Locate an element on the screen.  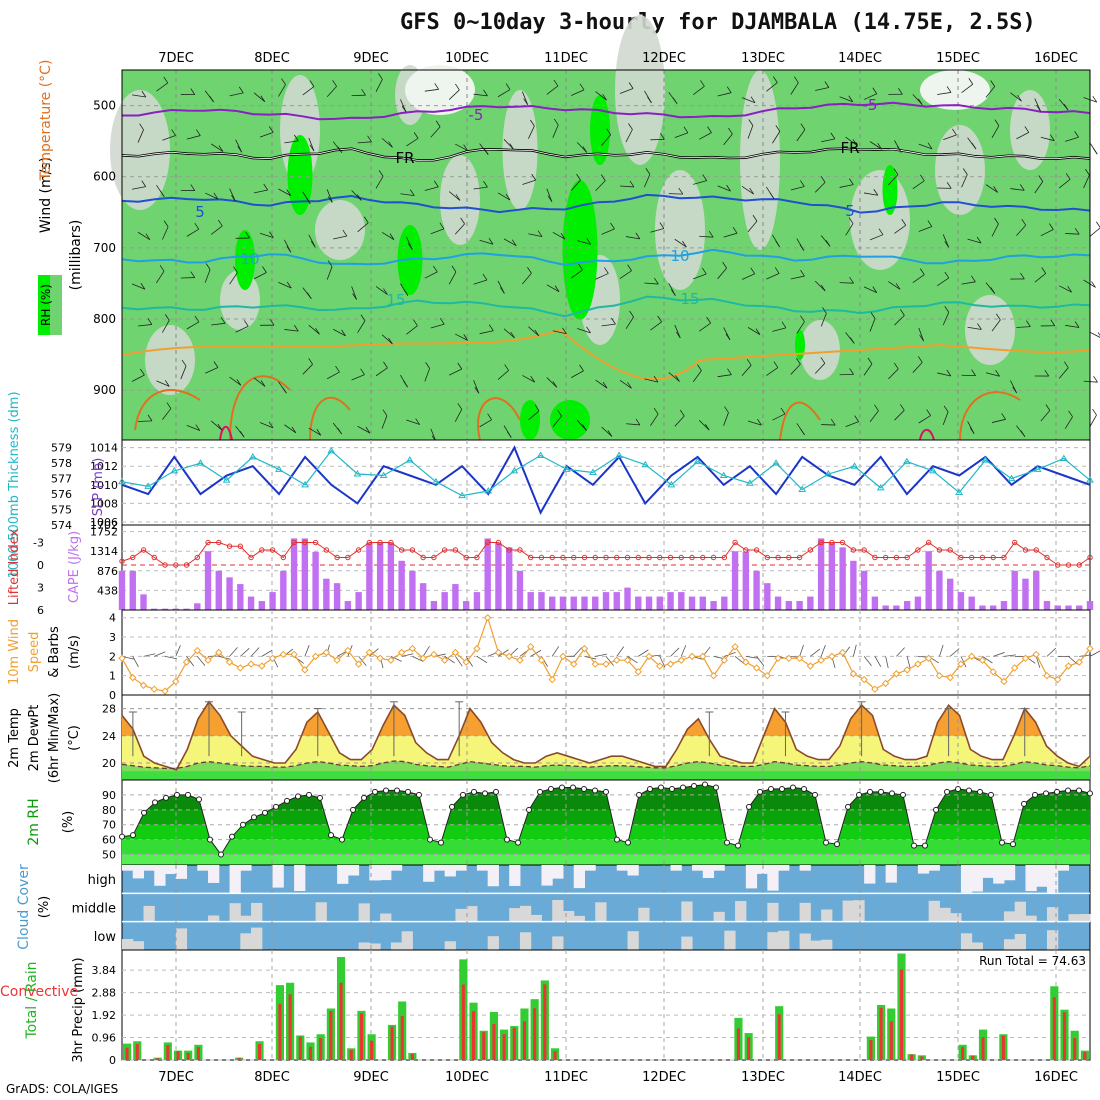
cape-ytick-label: 1752 is located at coordinates (104, 532).